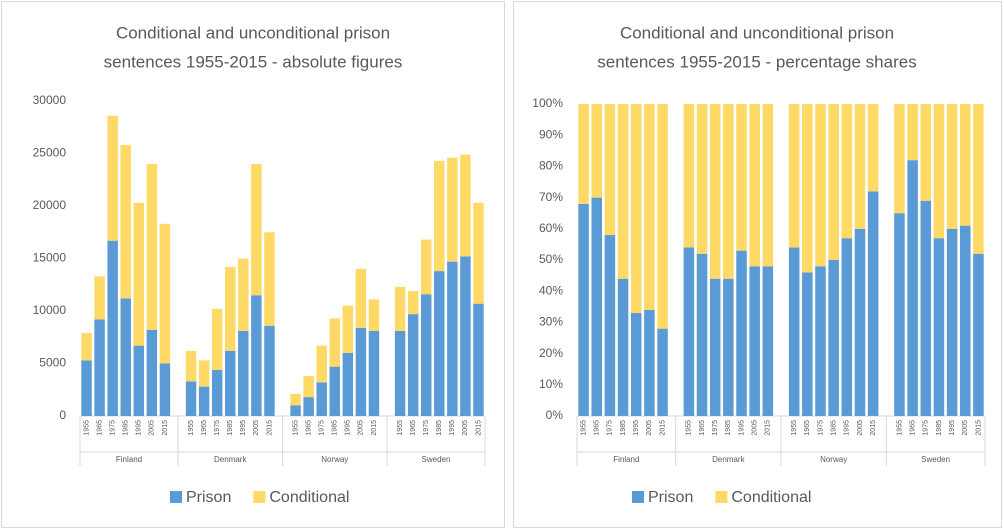  I want to click on chart-title: Conditional and unconditional prison, so click(757, 32).